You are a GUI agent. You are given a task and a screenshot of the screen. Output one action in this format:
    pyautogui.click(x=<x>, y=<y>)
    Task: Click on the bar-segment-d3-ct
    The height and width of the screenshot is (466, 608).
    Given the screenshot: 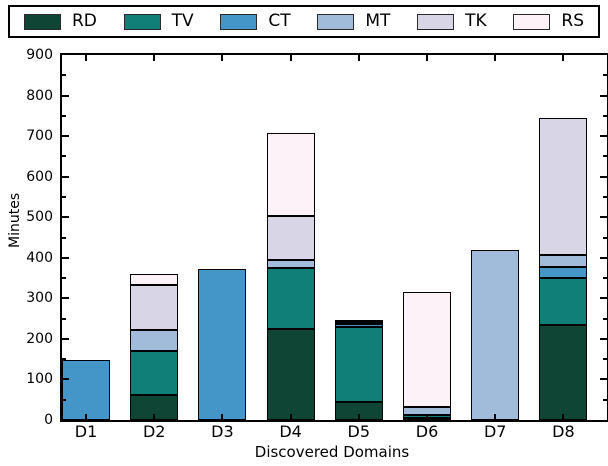 What is the action you would take?
    pyautogui.click(x=222, y=344)
    